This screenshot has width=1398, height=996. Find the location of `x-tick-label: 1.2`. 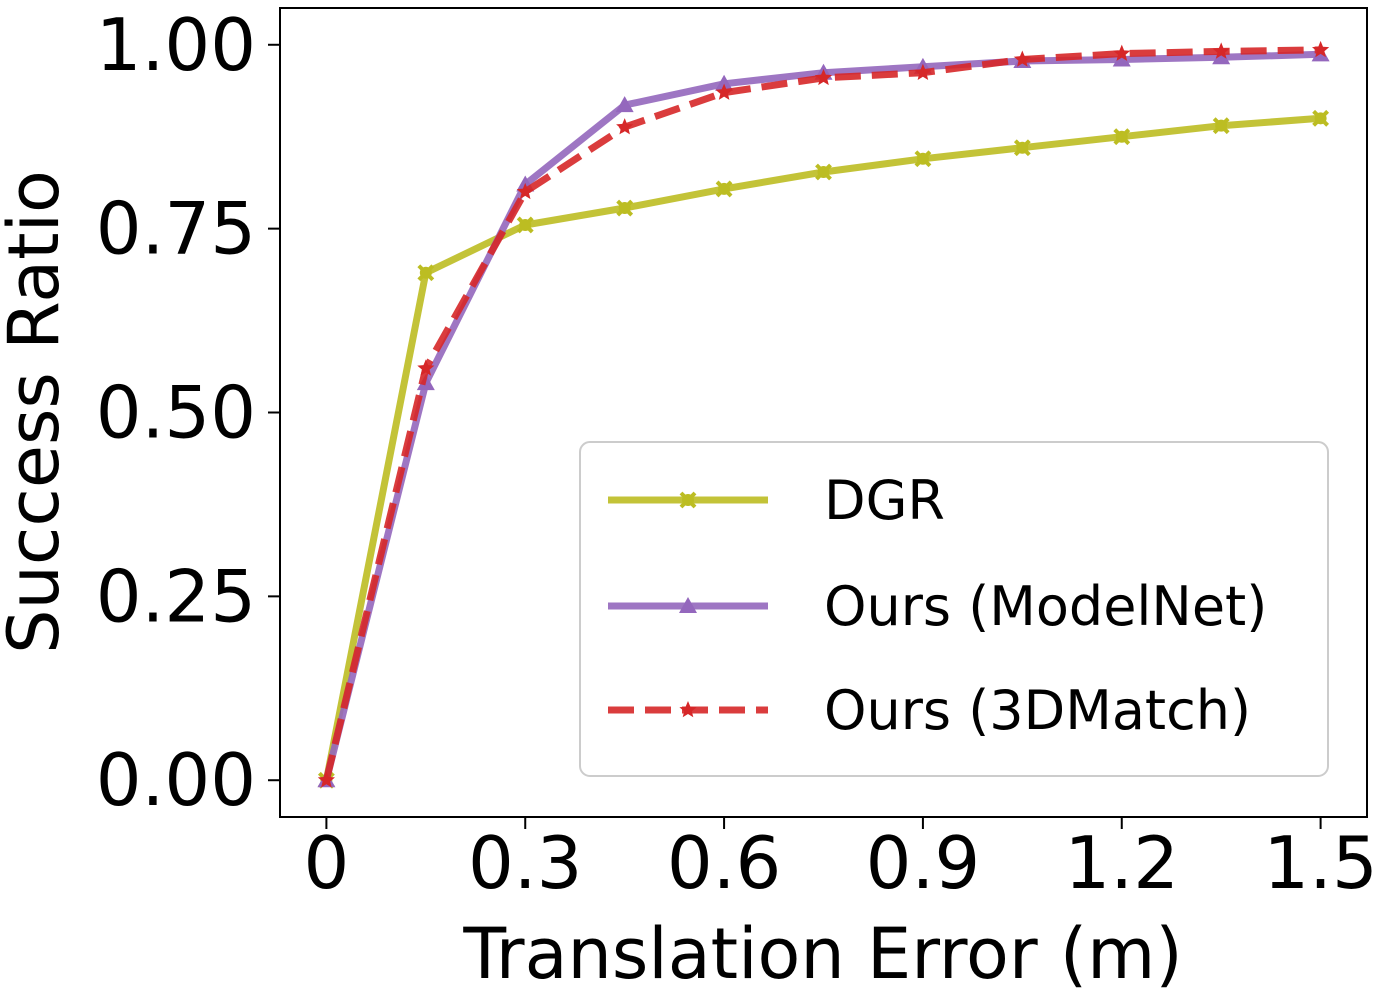

x-tick-label: 1.2 is located at coordinates (1122, 863).